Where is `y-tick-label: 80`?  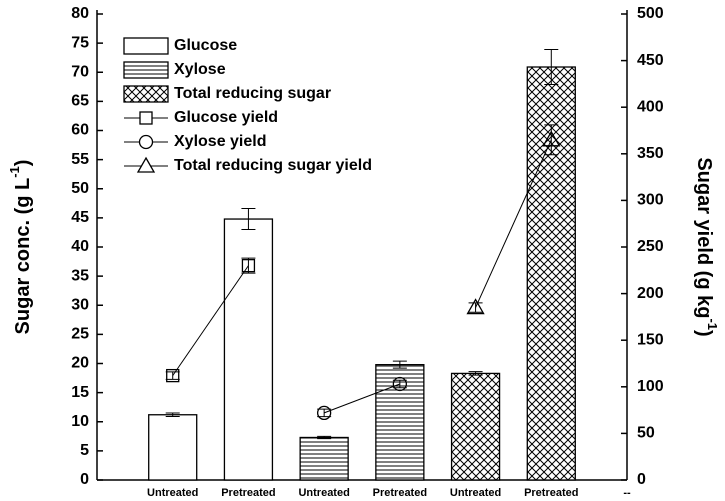
y-tick-label: 80 is located at coordinates (80, 13).